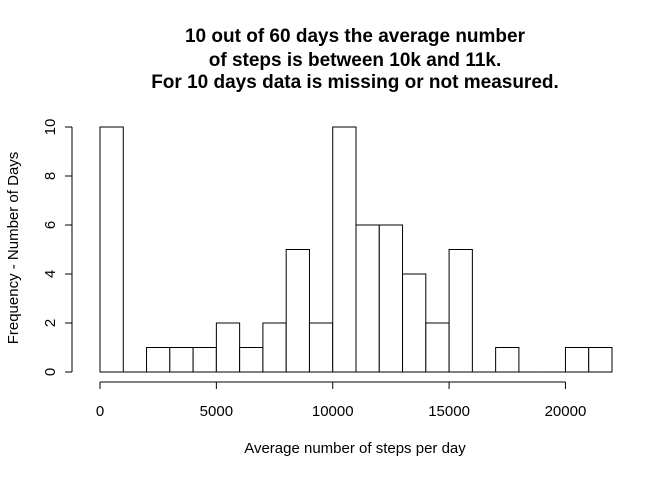 This screenshot has height=480, width=672. I want to click on chart-title-line-2: of steps is between 10k and 11k., so click(355, 60).